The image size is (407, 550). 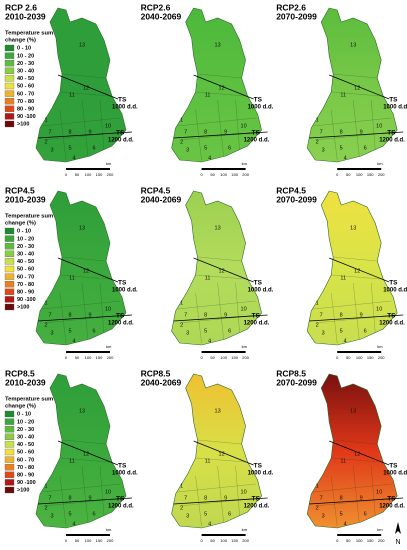 What do you see at coordinates (25, 262) in the screenshot?
I see `legend-label: 40 - 50` at bounding box center [25, 262].